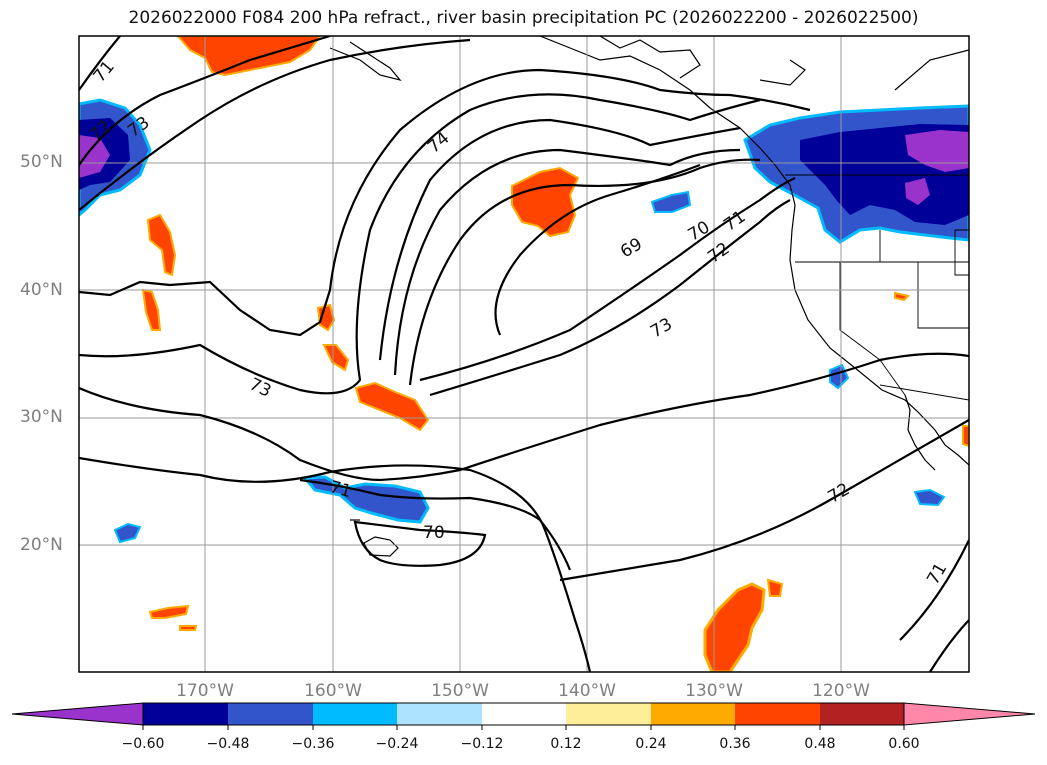 Image resolution: width=1047 pixels, height=765 pixels. I want to click on contour-label: 69, so click(631, 248).